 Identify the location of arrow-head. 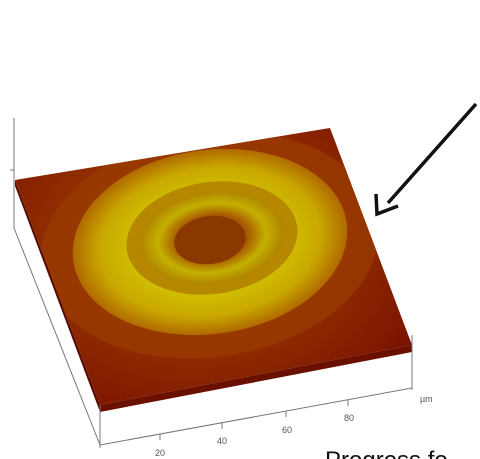
(386, 205).